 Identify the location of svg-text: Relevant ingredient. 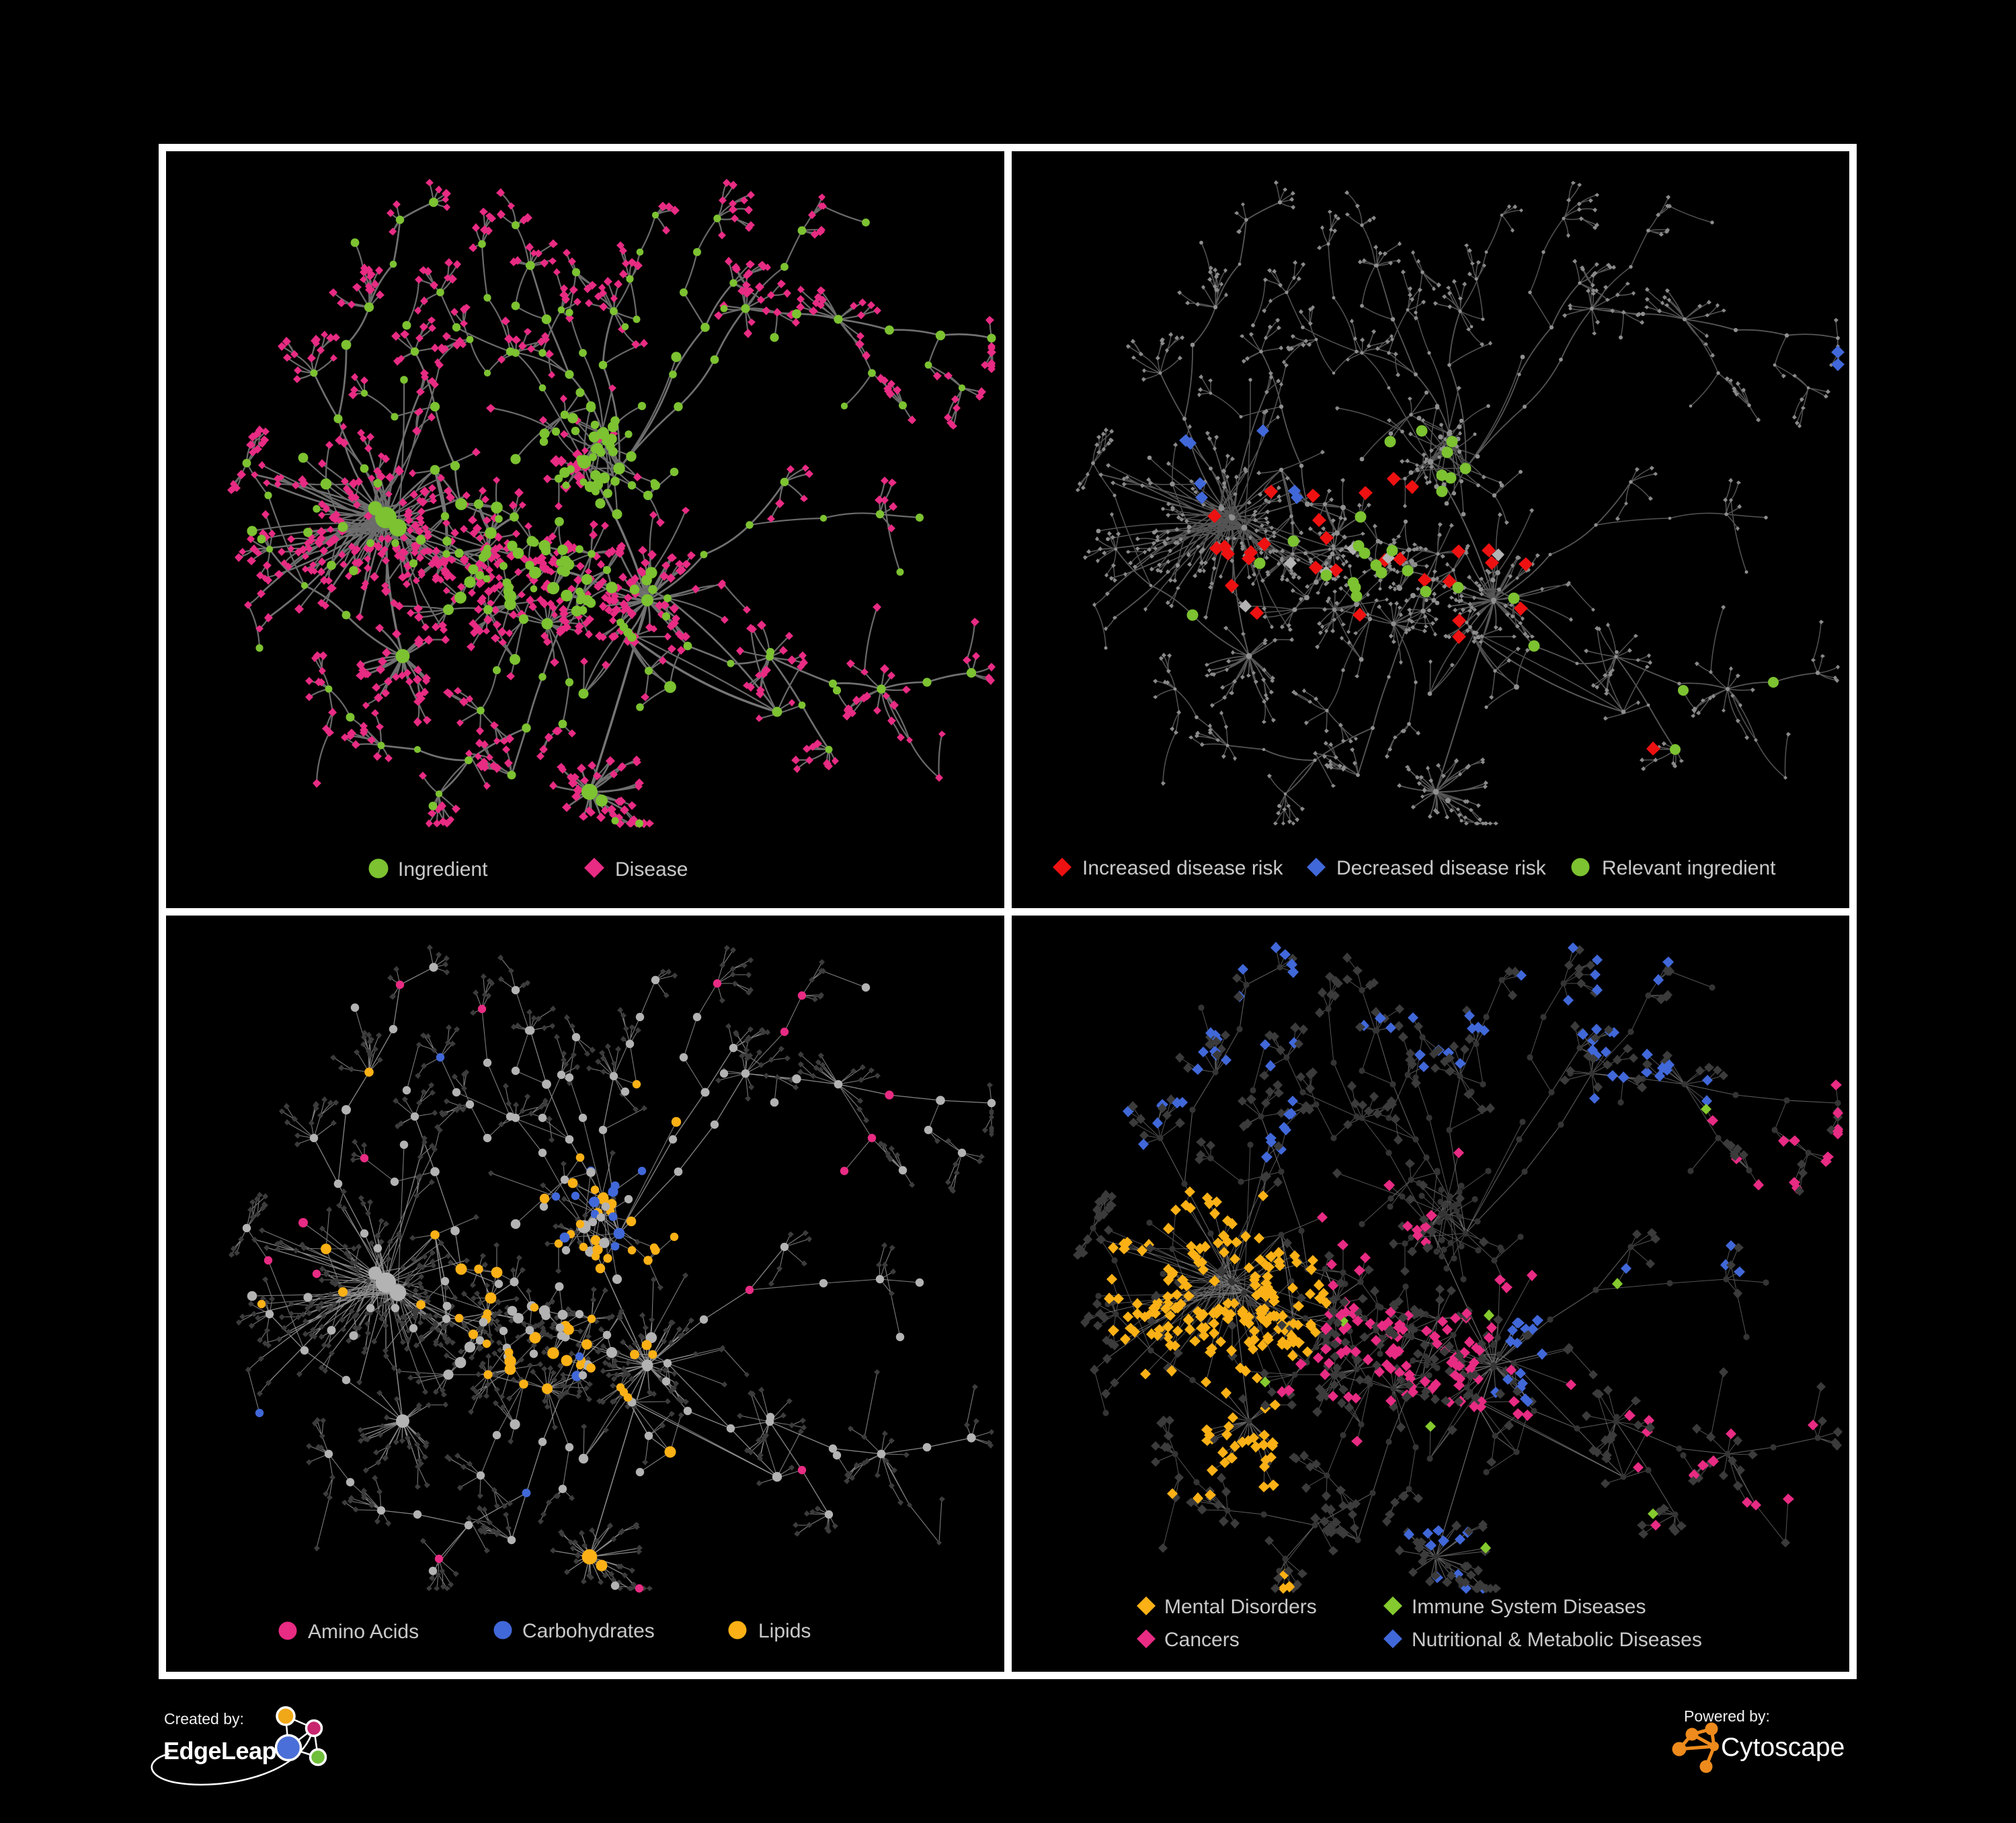
(1689, 868).